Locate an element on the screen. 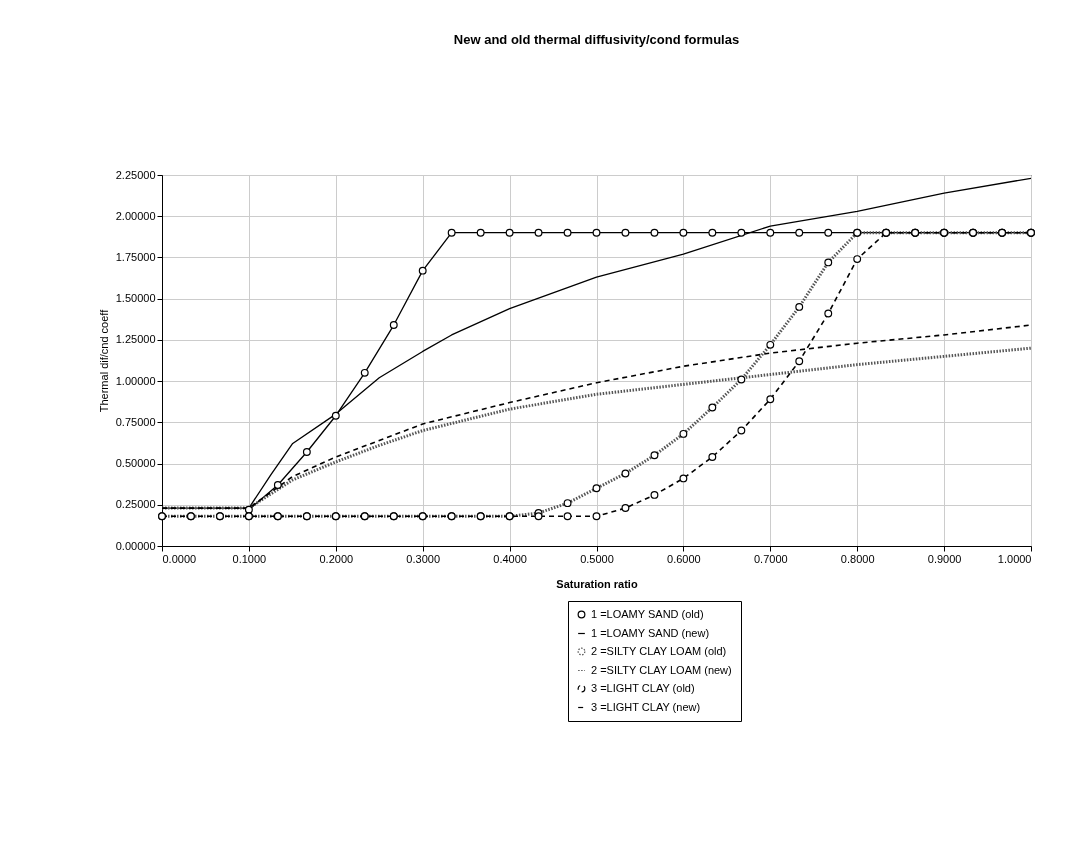  legend-label: 3 =LIGHT CLAY (new) is located at coordinates (646, 706).